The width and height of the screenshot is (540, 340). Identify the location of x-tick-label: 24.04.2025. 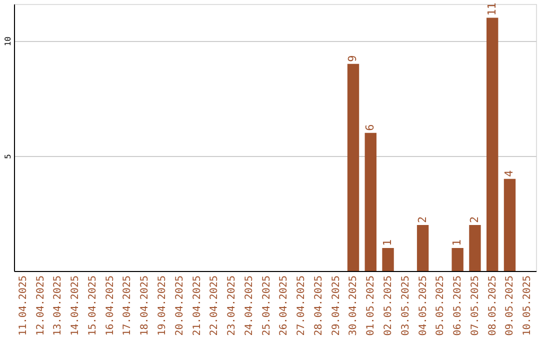
(249, 306).